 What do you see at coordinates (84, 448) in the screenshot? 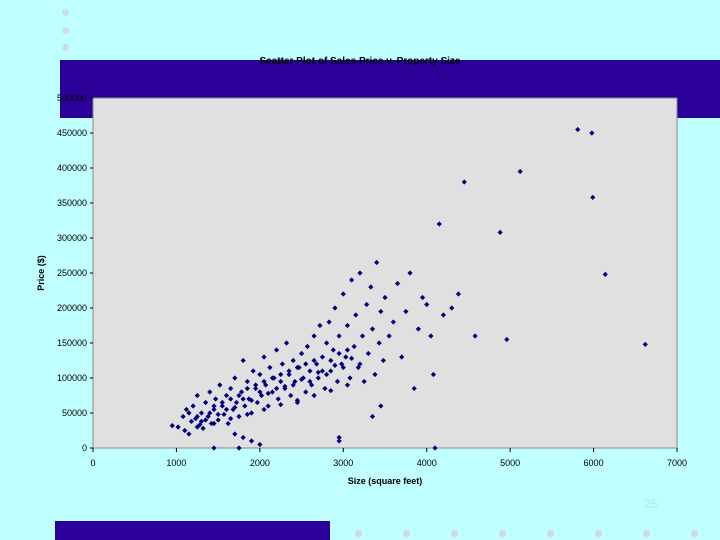
I see `y-tick-label: 0` at bounding box center [84, 448].